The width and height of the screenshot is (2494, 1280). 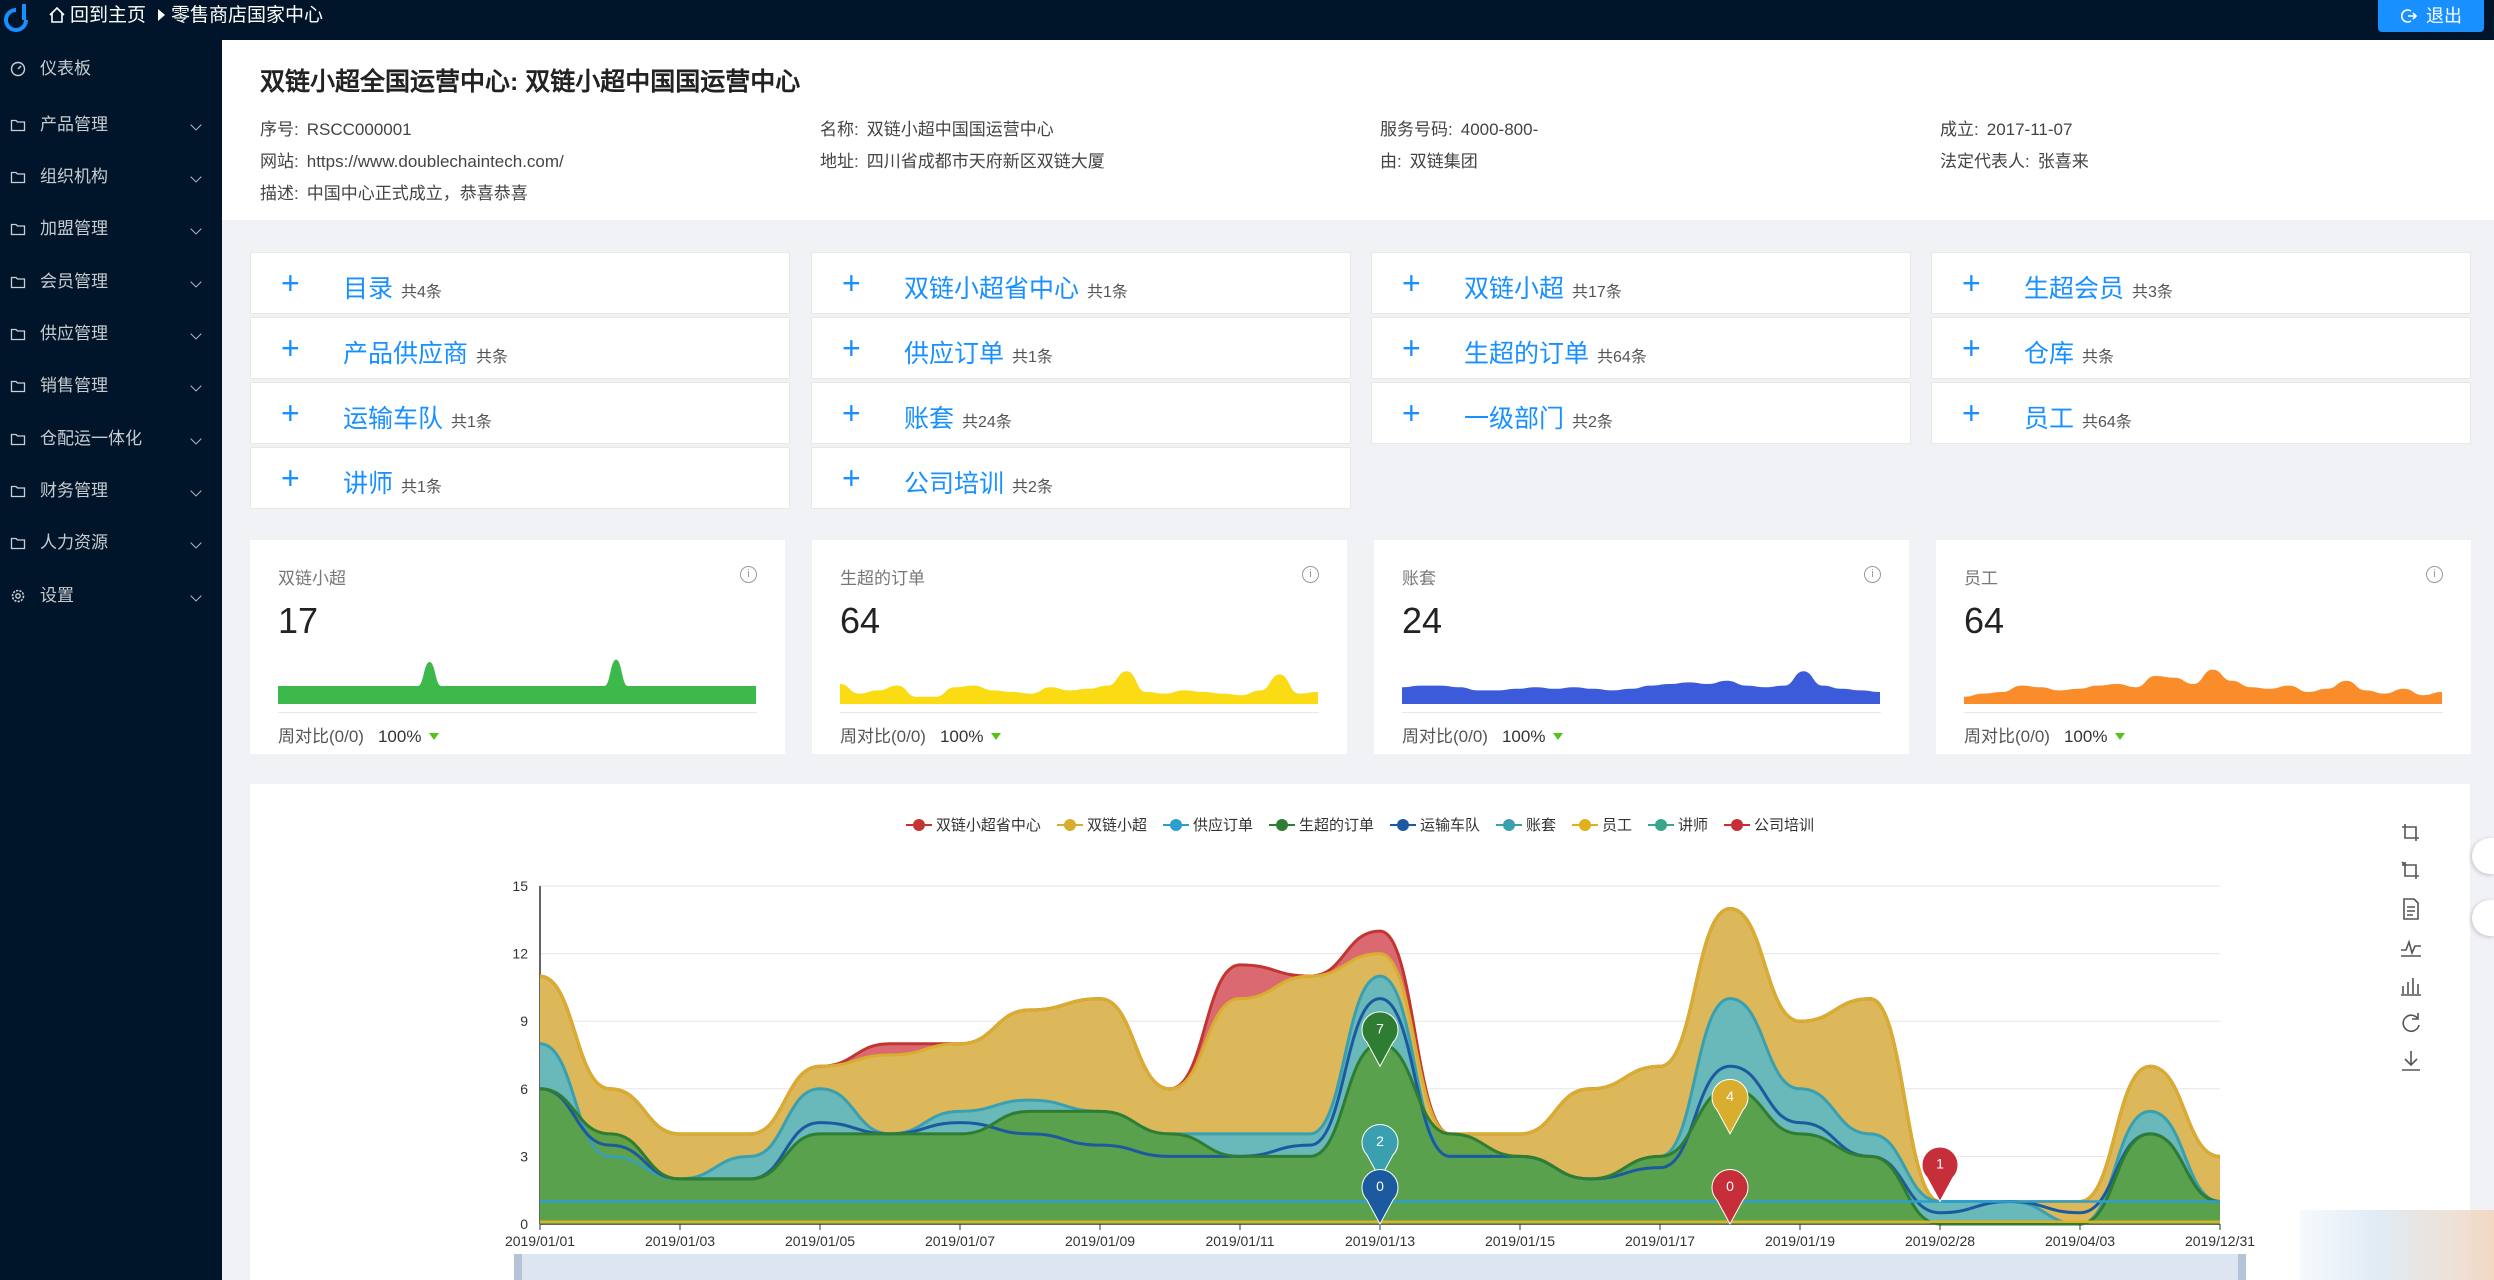 I want to click on legend-item: 生超的订单, so click(x=1321, y=824).